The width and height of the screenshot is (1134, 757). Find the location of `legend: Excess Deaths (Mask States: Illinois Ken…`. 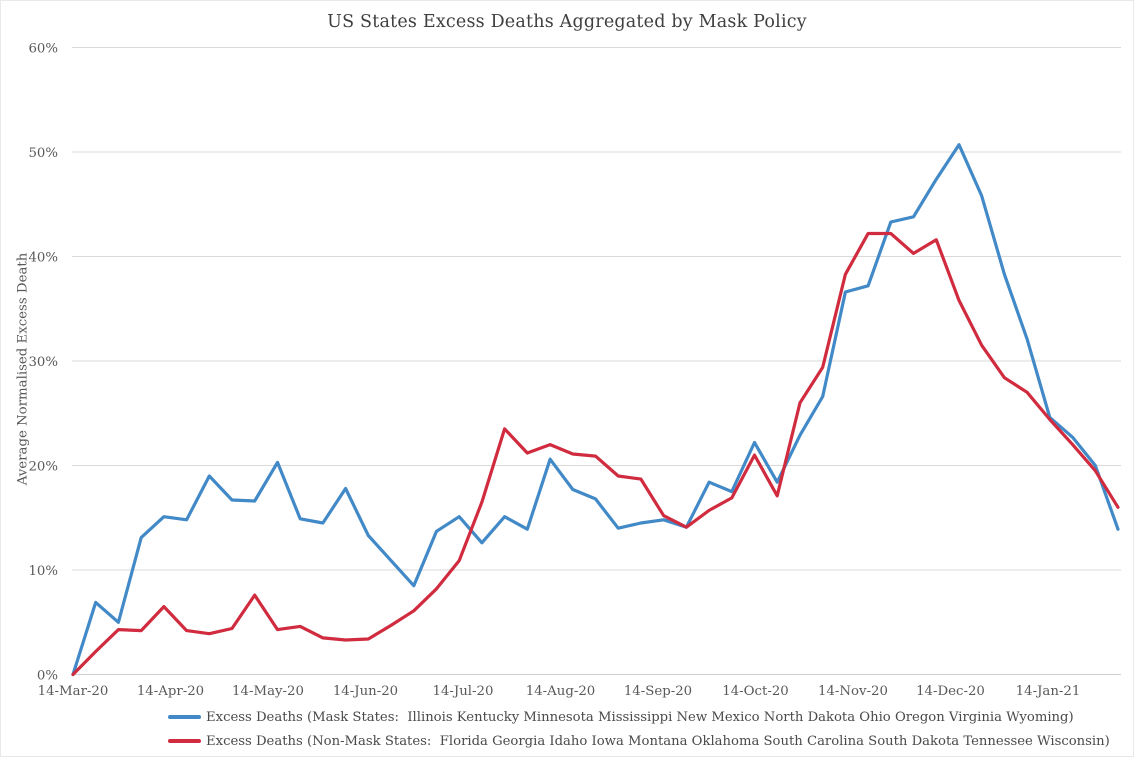

legend: Excess Deaths (Mask States: Illinois Ken… is located at coordinates (639, 729).